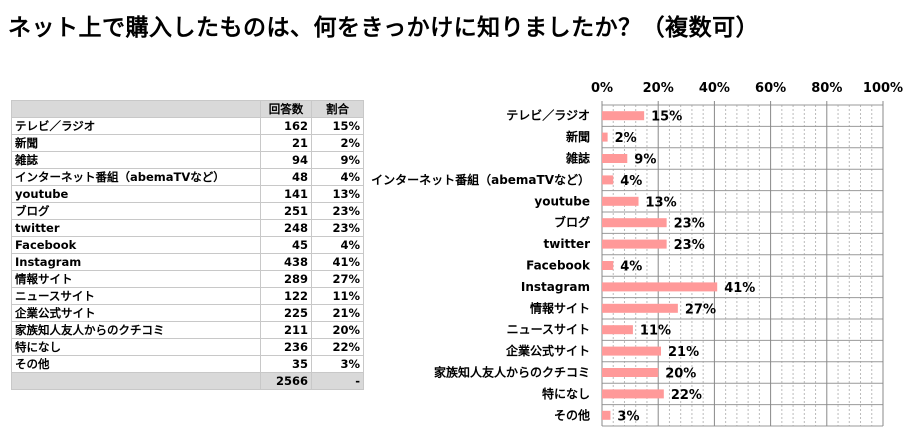  Describe the element at coordinates (572, 222) in the screenshot. I see `category-label: ブログ` at that location.